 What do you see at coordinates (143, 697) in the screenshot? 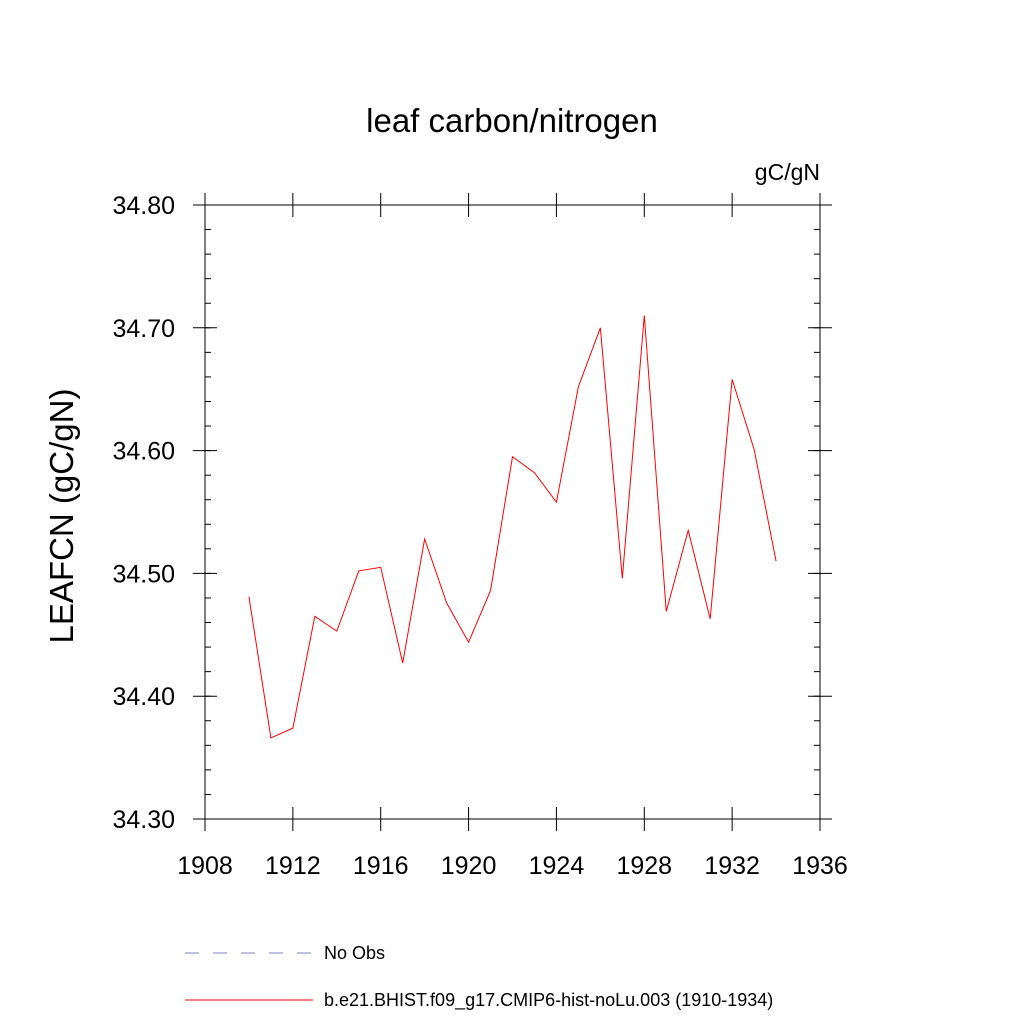
I see `y-tick-label: 34.40` at bounding box center [143, 697].